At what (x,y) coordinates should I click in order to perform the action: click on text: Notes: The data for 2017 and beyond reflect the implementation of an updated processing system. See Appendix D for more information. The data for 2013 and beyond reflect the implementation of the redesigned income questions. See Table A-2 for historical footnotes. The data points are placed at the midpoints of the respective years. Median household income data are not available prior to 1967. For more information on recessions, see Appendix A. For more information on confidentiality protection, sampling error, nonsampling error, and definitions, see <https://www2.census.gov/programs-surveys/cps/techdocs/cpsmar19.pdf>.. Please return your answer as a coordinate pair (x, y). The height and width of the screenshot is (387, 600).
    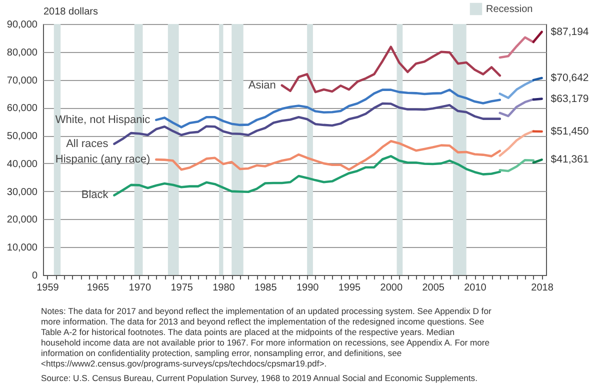
    Looking at the image, I should click on (266, 337).